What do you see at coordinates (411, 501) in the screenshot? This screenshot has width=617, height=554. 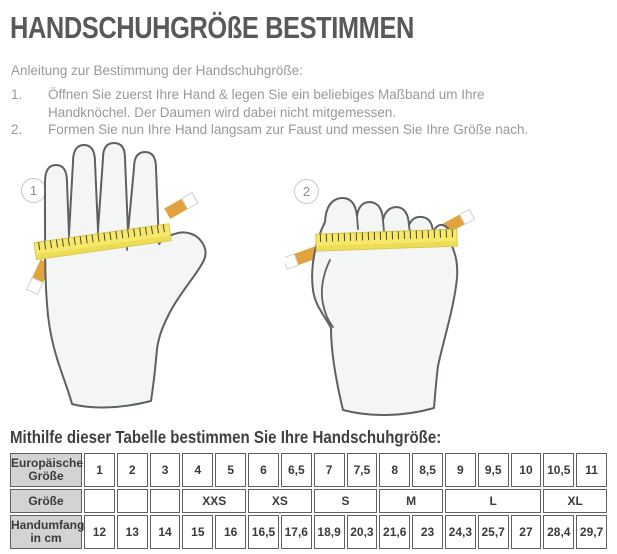 I see `group-cell: M` at bounding box center [411, 501].